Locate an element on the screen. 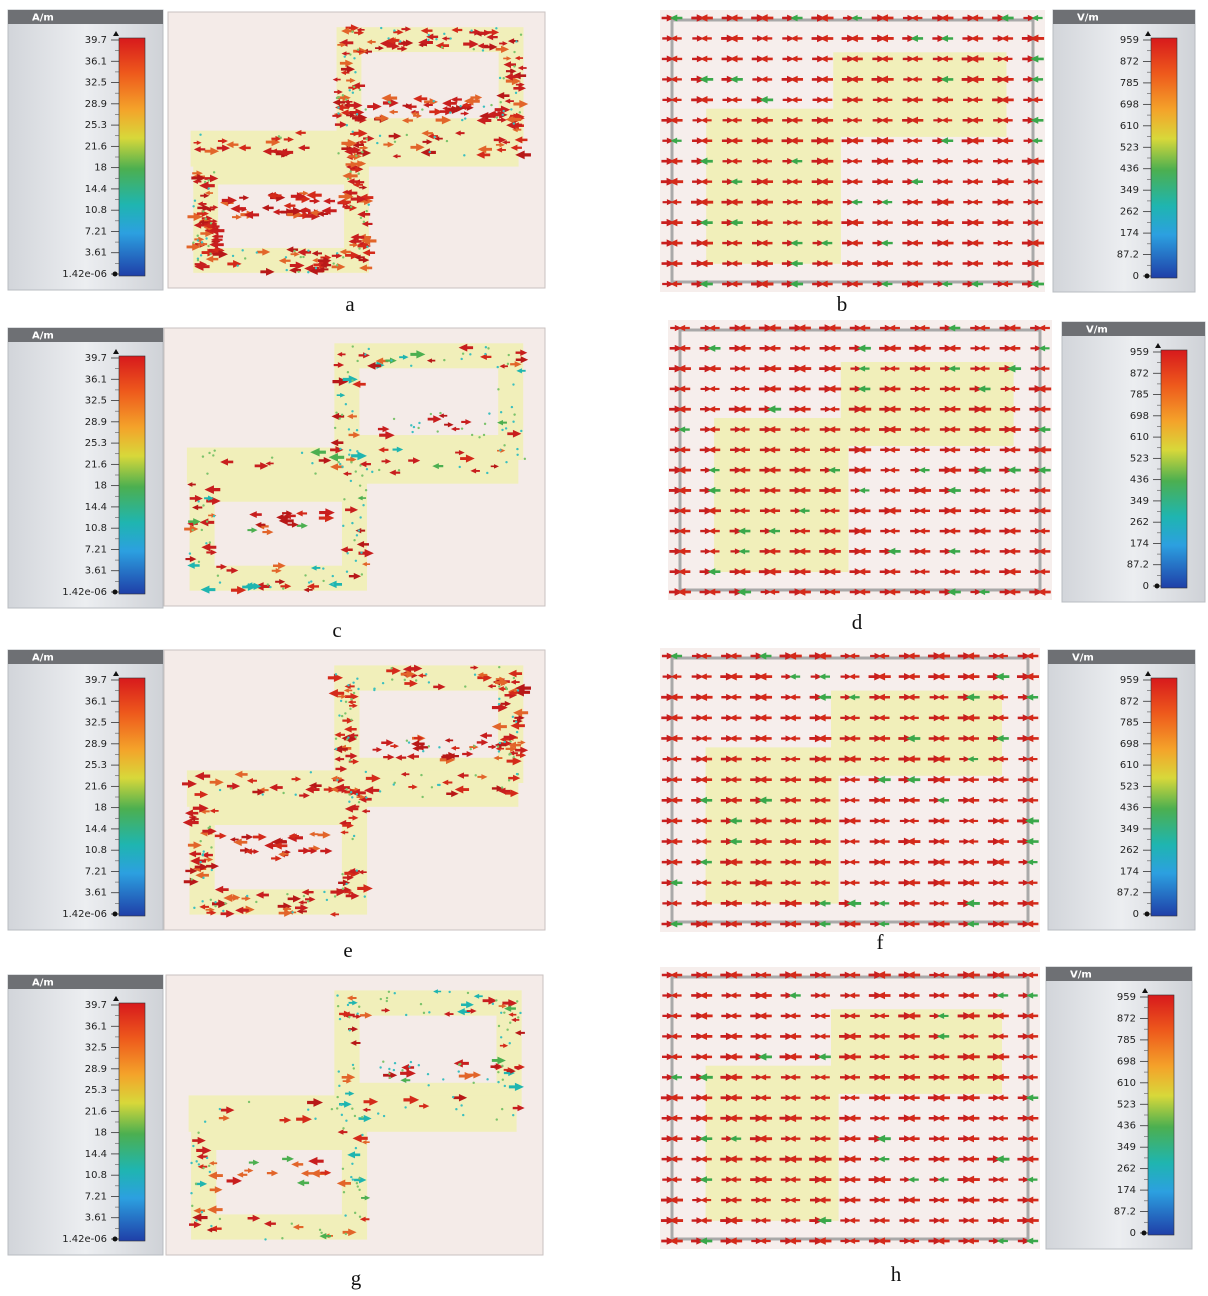 This screenshot has height=1296, width=1208. colorbar-tick-label: 523 is located at coordinates (1126, 1104).